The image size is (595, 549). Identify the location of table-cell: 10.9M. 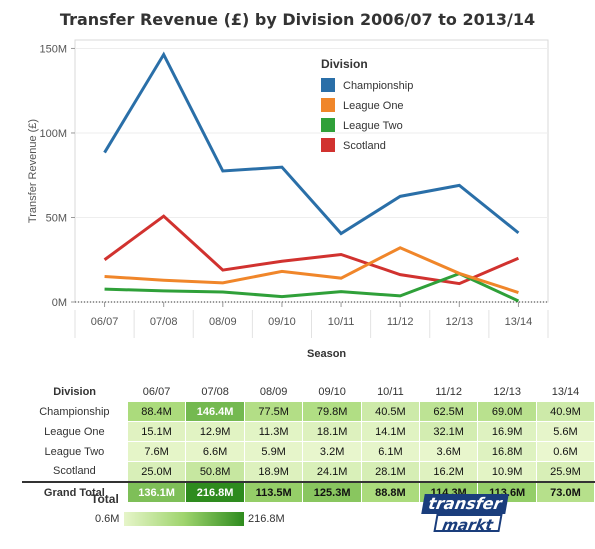
(507, 472).